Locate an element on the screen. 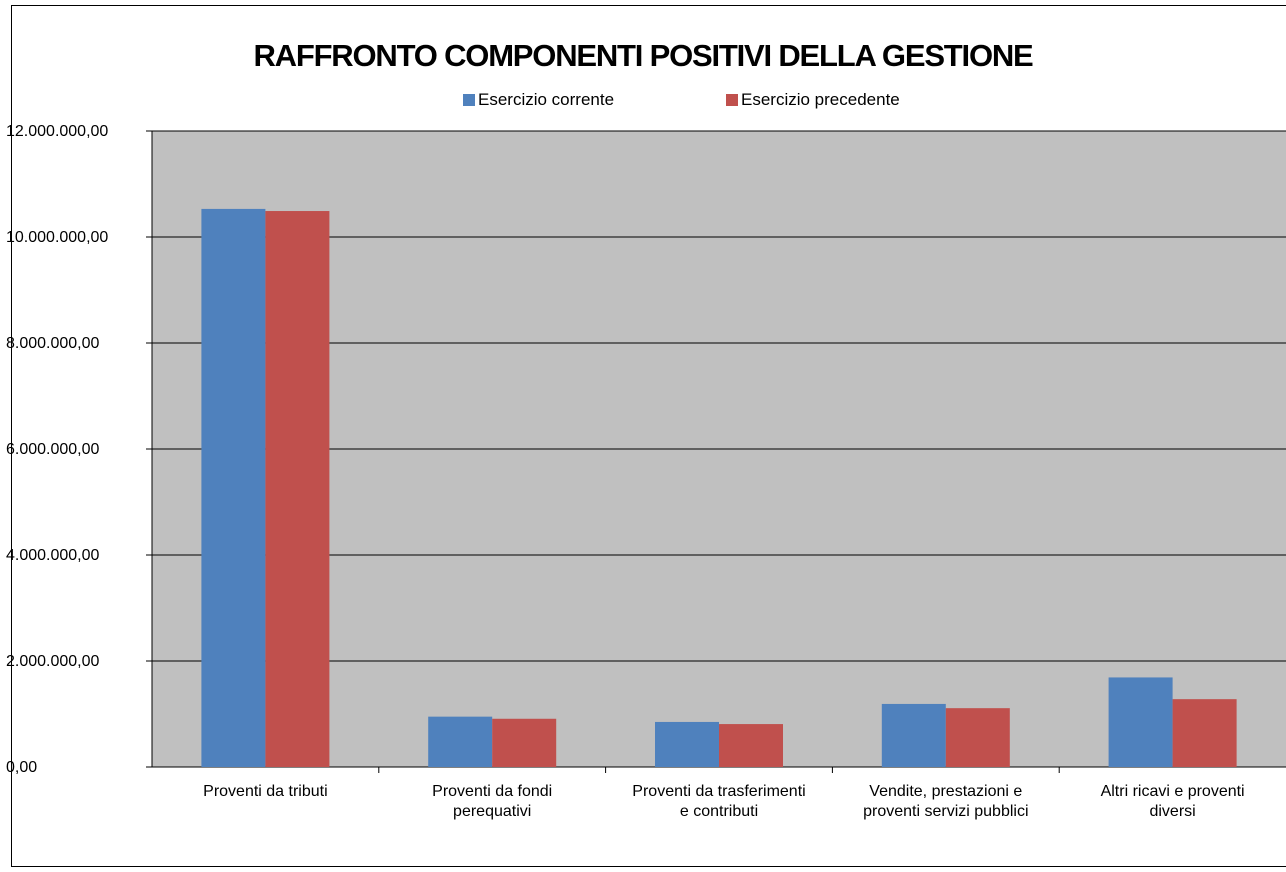 This screenshot has width=1286, height=872. y-tick-label: 6.000.000,00 is located at coordinates (53, 449).